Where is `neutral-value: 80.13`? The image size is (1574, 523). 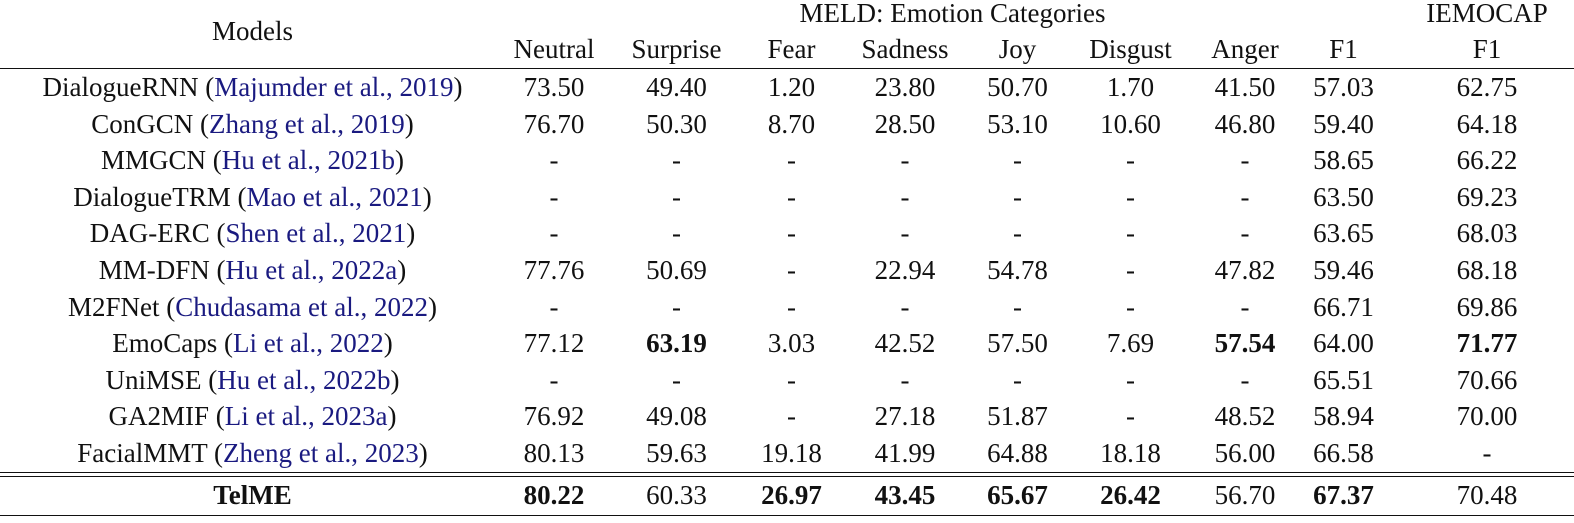
neutral-value: 80.13 is located at coordinates (554, 453).